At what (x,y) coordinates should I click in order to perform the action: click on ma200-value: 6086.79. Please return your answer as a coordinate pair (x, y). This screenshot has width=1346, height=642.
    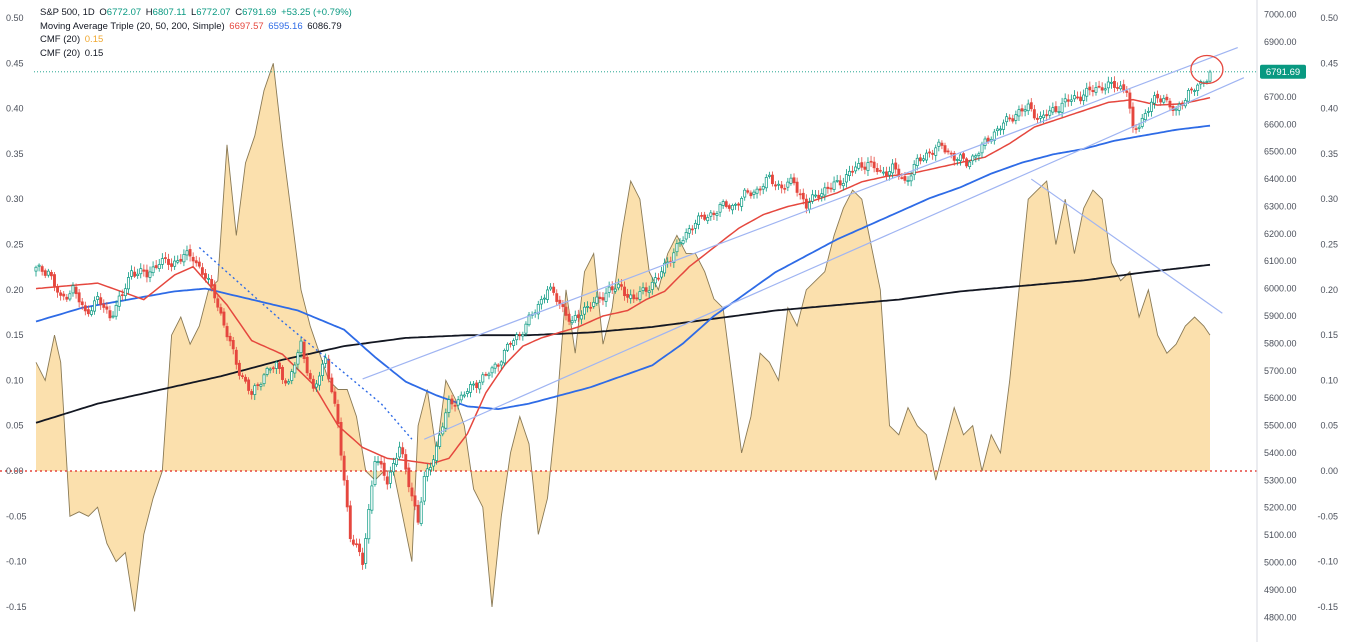
    Looking at the image, I should click on (324, 26).